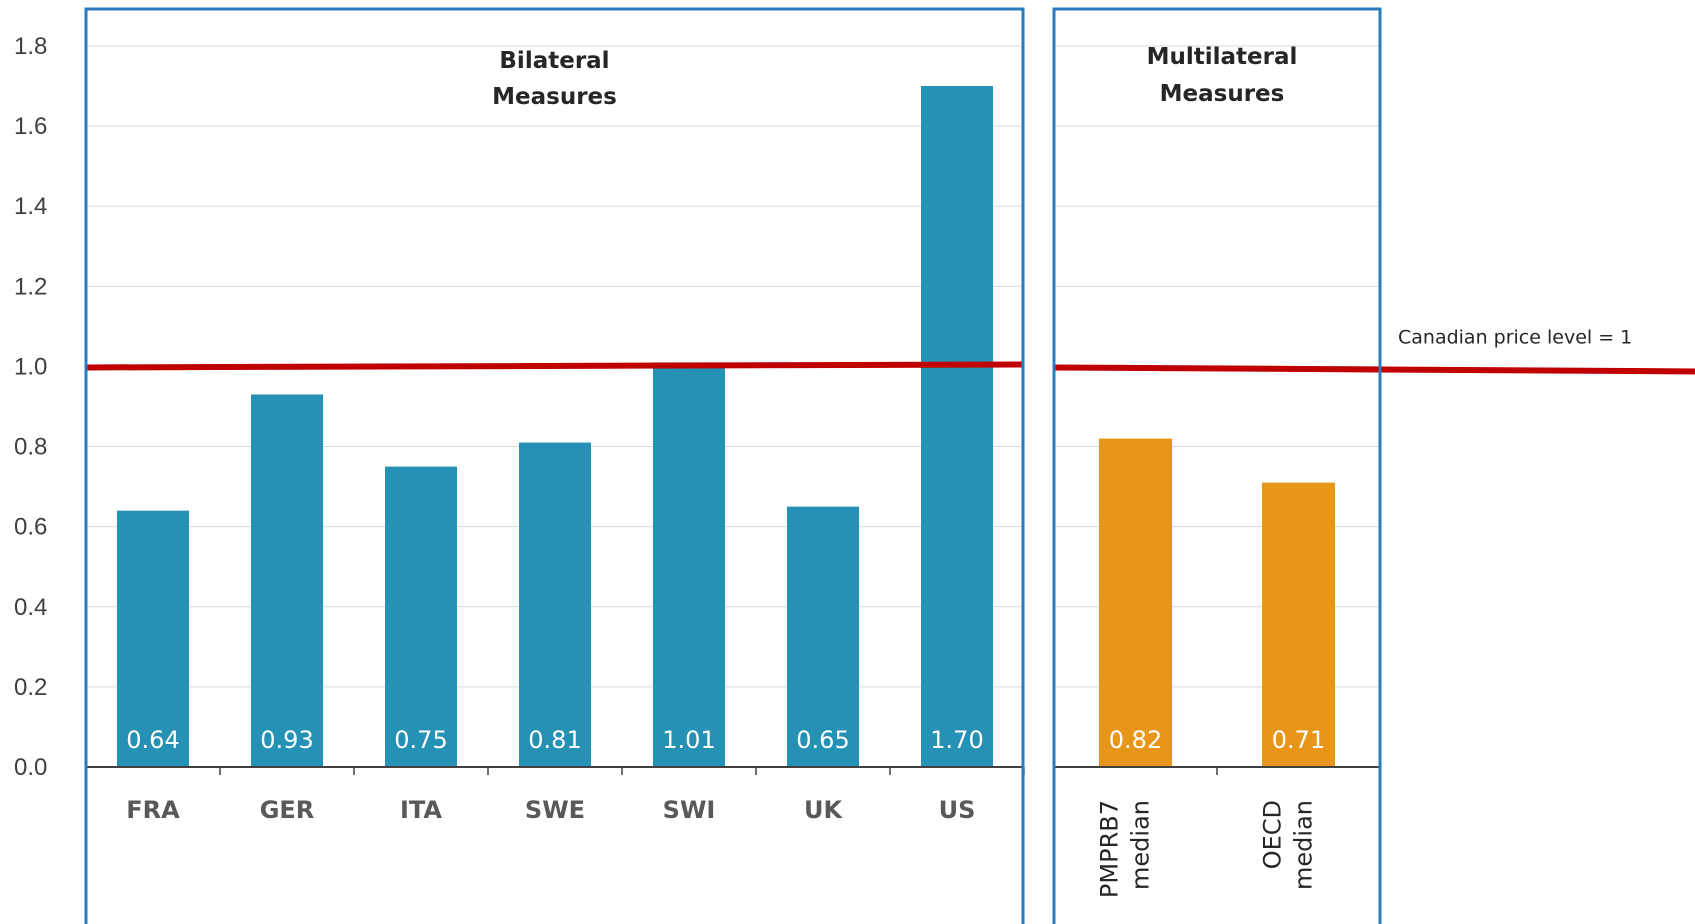  What do you see at coordinates (733, 770) in the screenshot?
I see `x-axis` at bounding box center [733, 770].